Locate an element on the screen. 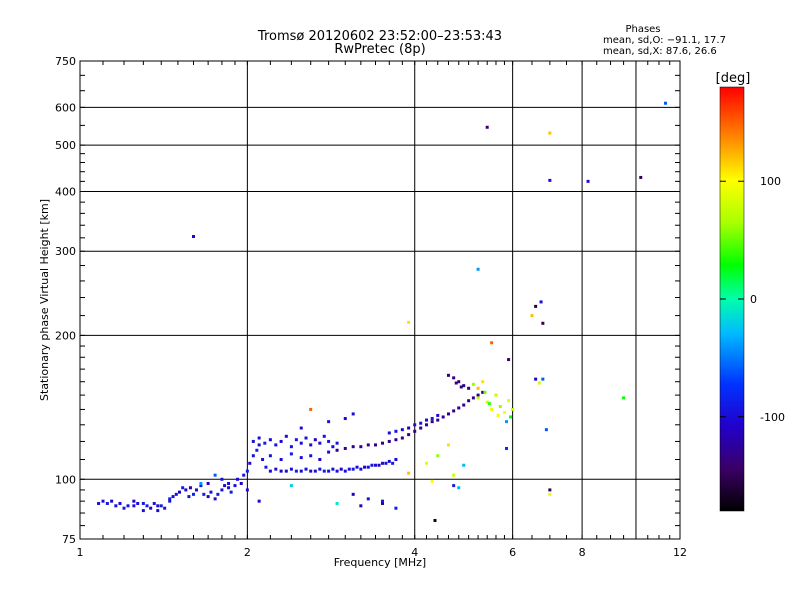 This screenshot has width=800, height=600. colorbar-tick-label: 0 is located at coordinates (753, 299).